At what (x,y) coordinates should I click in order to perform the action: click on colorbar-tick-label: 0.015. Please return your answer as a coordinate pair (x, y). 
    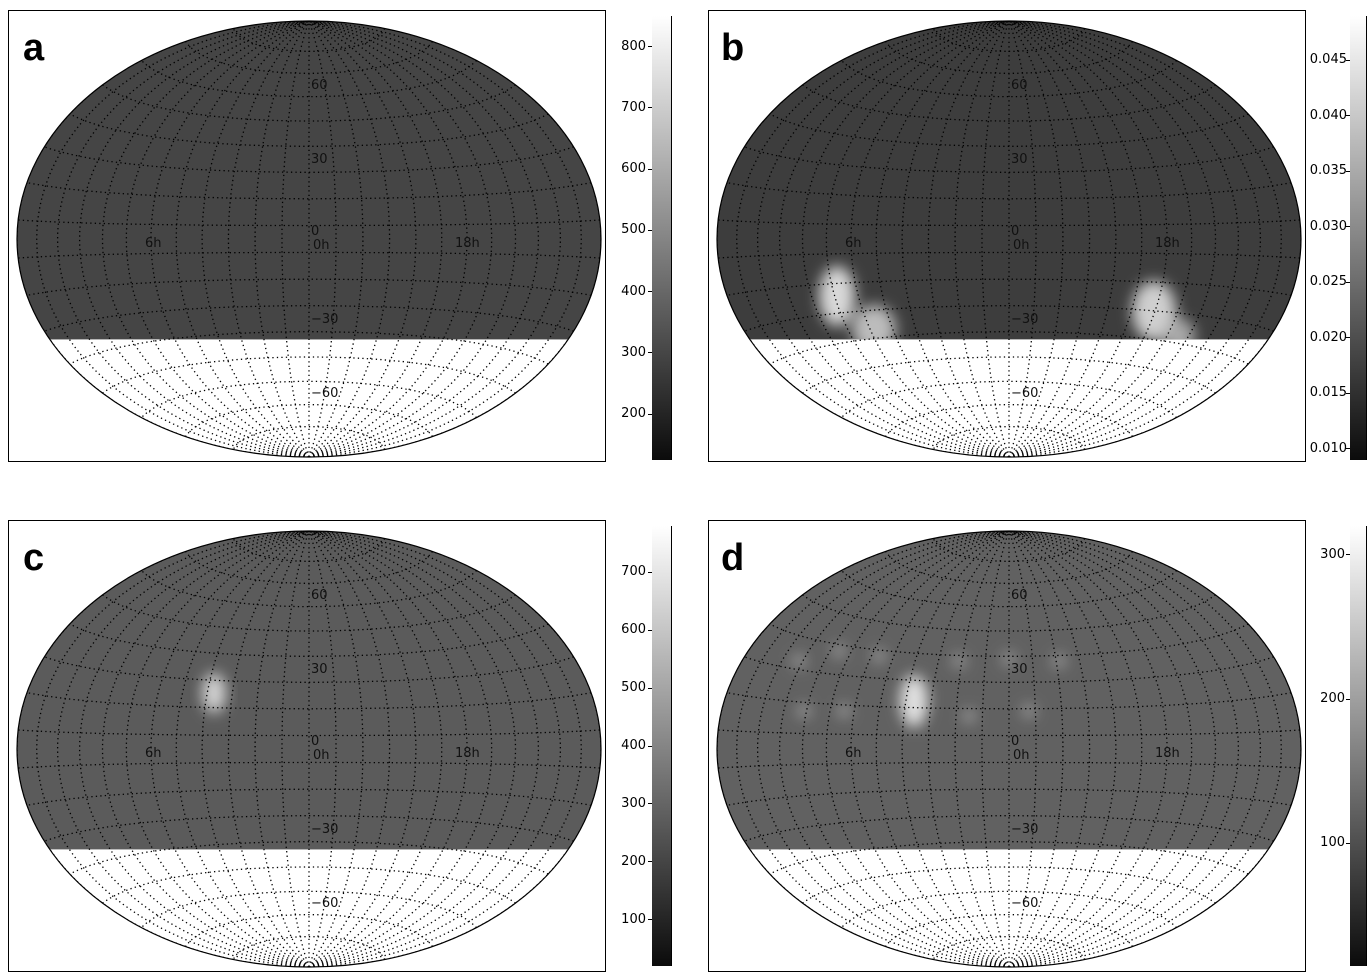
    Looking at the image, I should click on (1328, 393).